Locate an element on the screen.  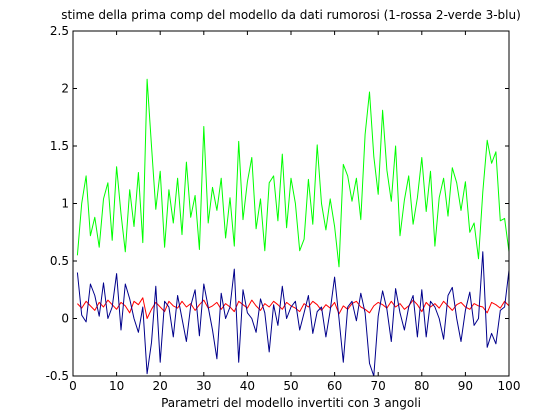
y-tick-label: 2 is located at coordinates (65, 89).